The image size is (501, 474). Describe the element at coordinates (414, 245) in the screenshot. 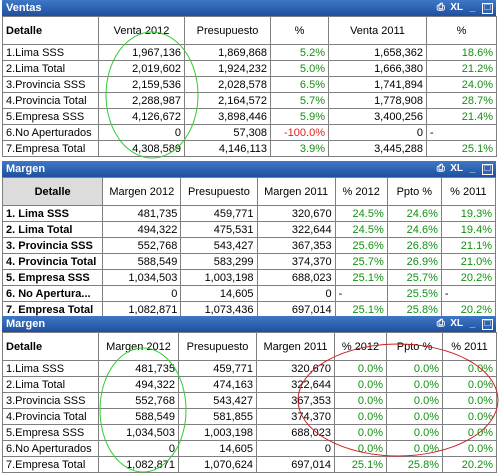

I see `table-cell: 26.8%` at that location.